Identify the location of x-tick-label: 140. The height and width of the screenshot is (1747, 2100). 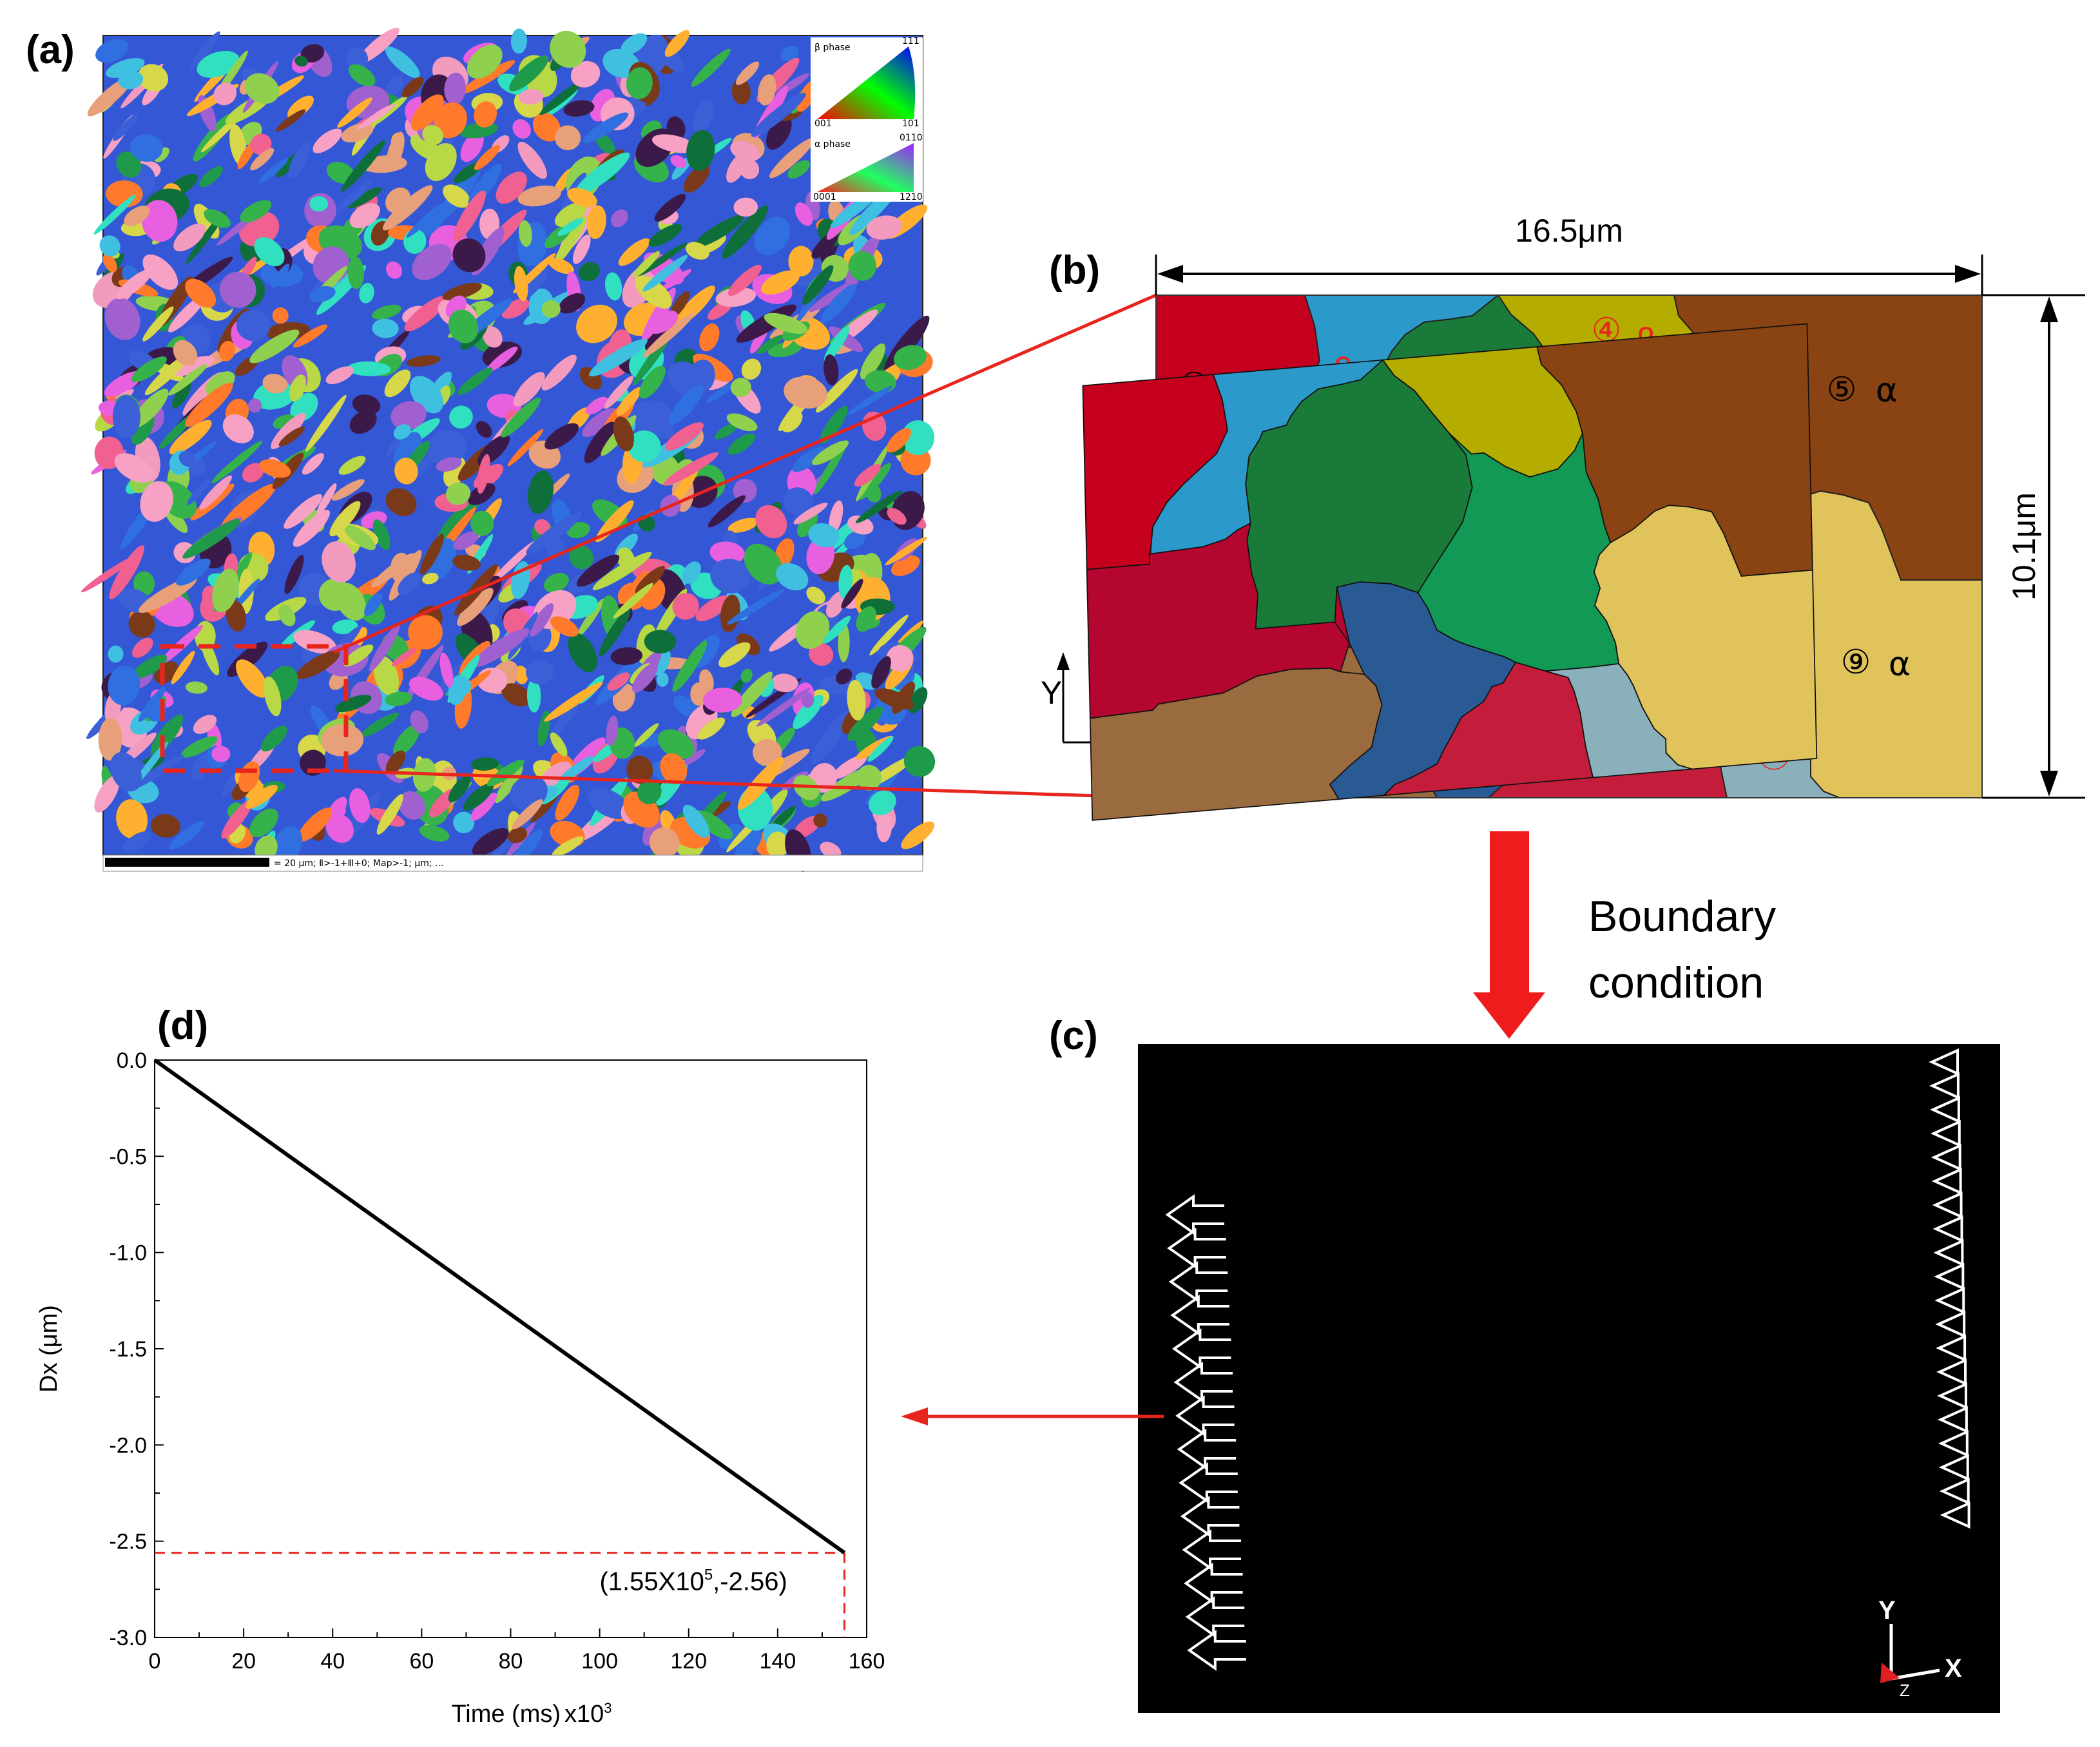
(778, 1661).